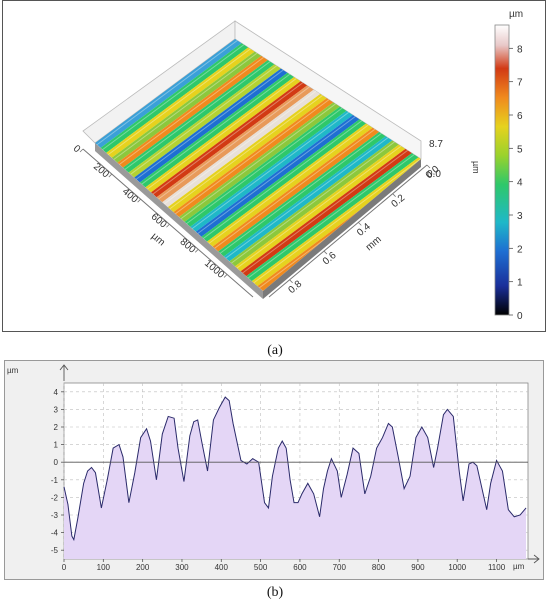 Image resolution: width=550 pixels, height=604 pixels. What do you see at coordinates (516, 183) in the screenshot?
I see `colorbar-ticks: 0 1 2 3 4 5 6 7 8` at bounding box center [516, 183].